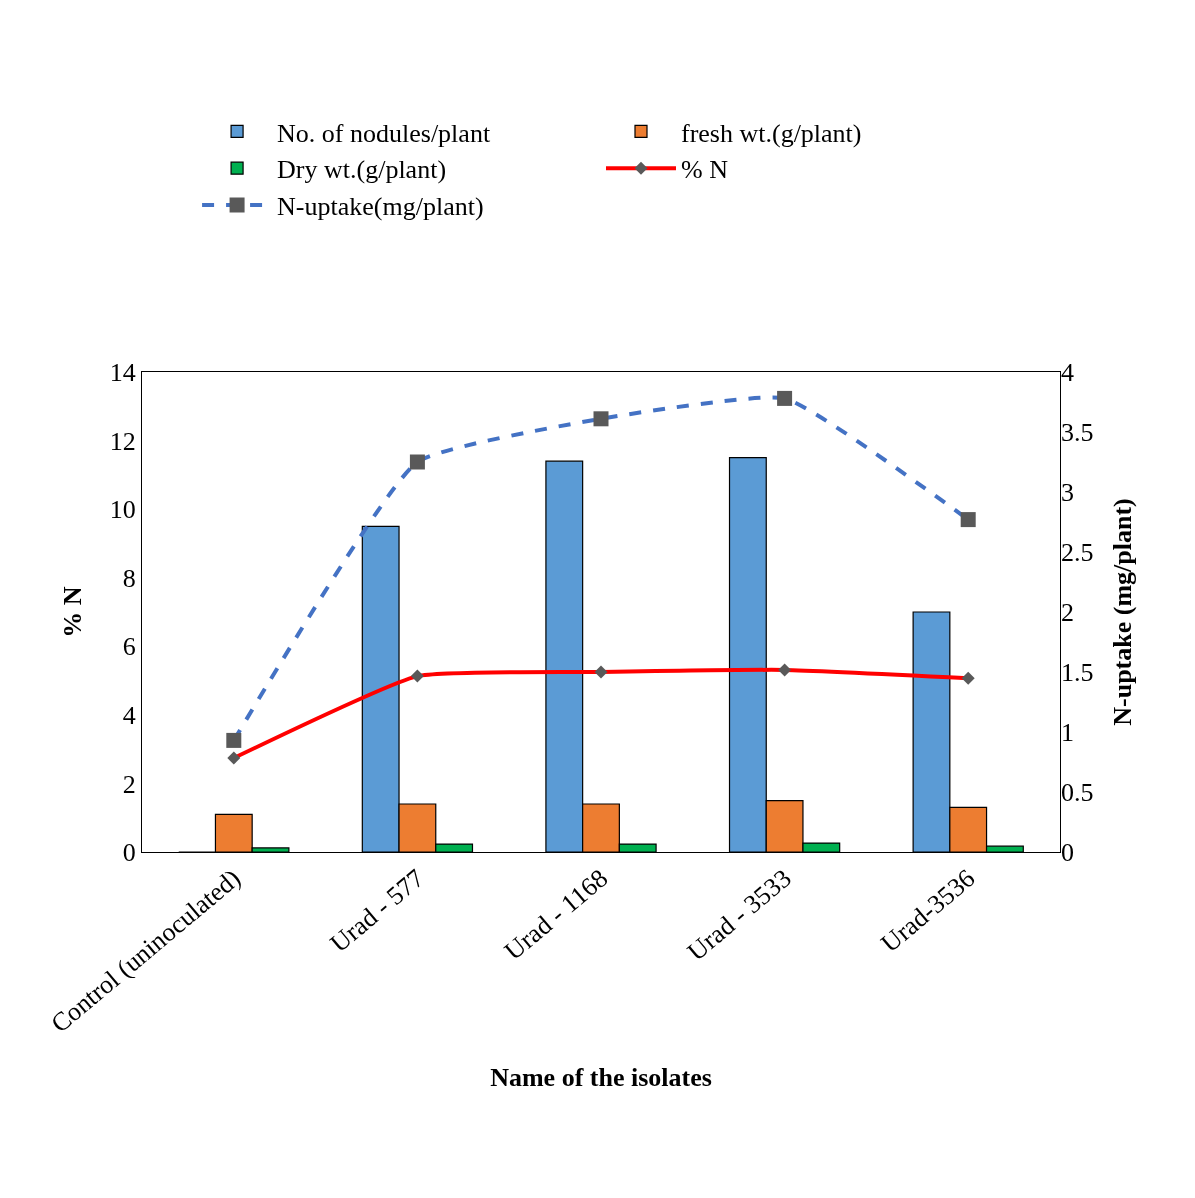 This screenshot has width=1195, height=1198. What do you see at coordinates (1067, 373) in the screenshot?
I see `y2-tick-label: 4` at bounding box center [1067, 373].